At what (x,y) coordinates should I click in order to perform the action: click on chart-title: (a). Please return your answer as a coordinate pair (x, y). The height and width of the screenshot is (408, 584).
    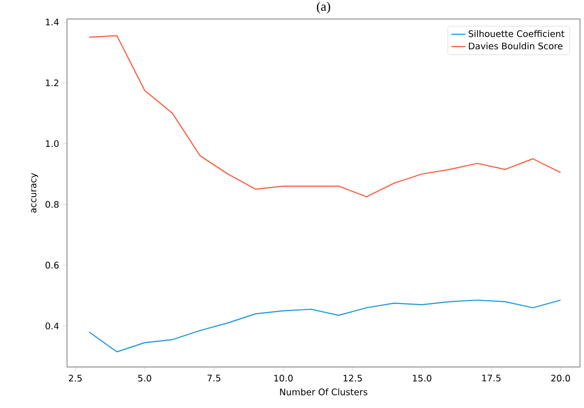
    Looking at the image, I should click on (323, 8).